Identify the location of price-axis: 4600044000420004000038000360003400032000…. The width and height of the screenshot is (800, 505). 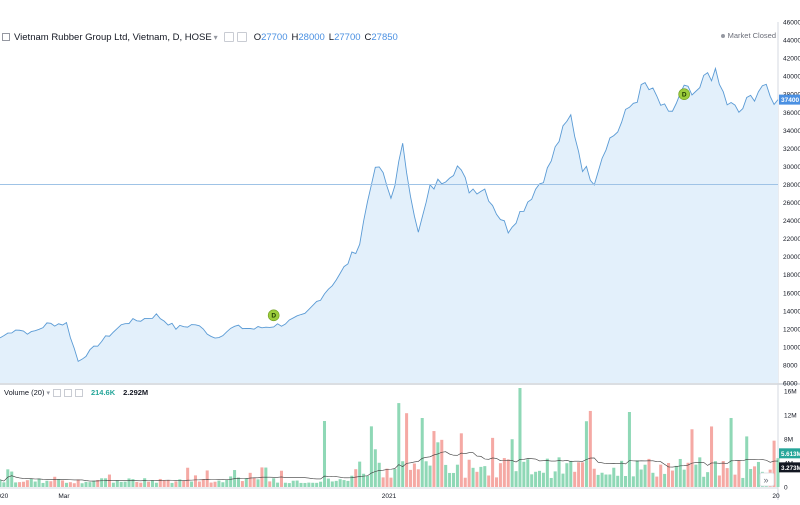
(789, 204).